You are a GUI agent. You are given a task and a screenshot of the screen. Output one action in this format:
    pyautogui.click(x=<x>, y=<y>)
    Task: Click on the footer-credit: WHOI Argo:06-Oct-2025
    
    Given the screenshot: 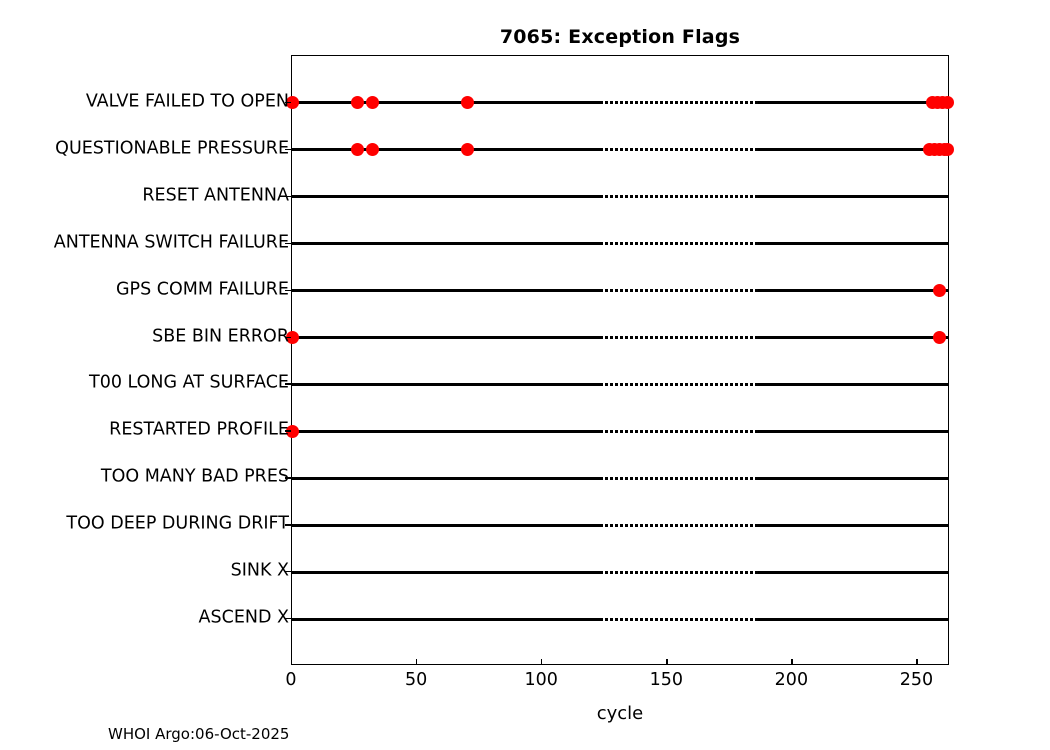 What is the action you would take?
    pyautogui.click(x=199, y=734)
    